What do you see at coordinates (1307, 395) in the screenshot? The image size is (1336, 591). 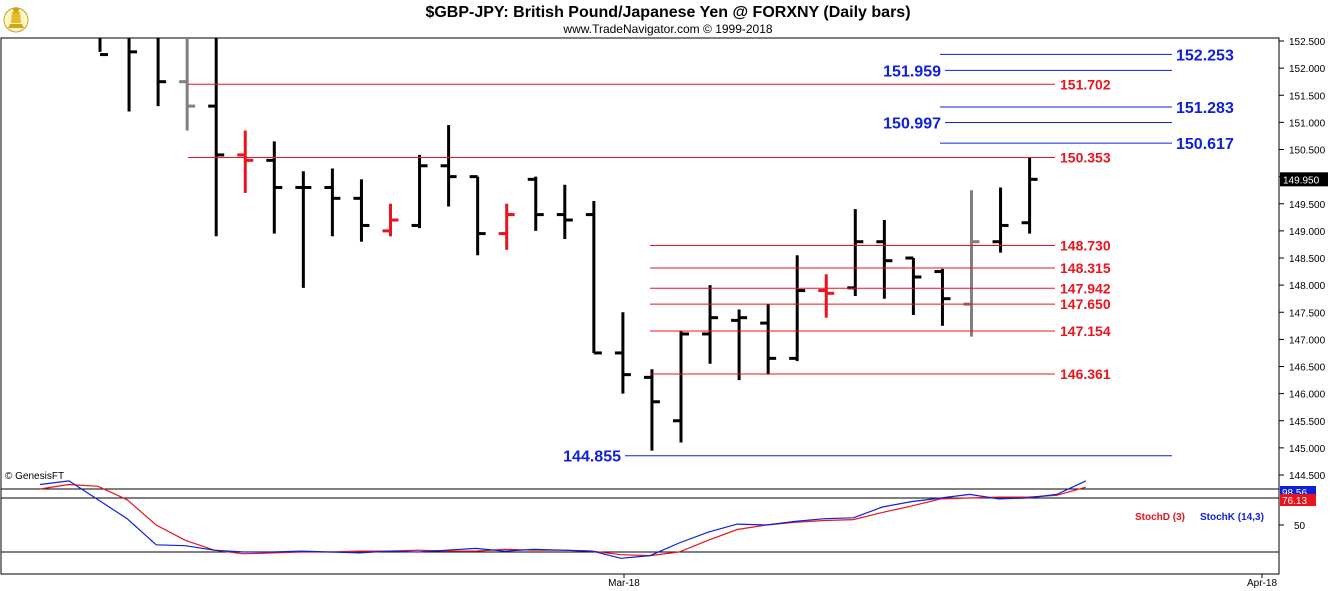 I see `price-axis-label: 146.000` at bounding box center [1307, 395].